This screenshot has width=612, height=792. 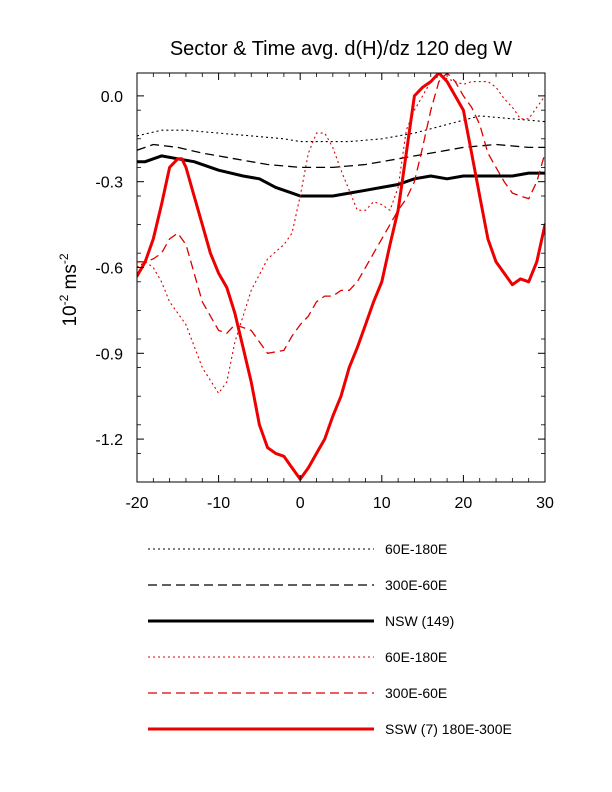 What do you see at coordinates (70, 315) in the screenshot?
I see `y-axis-label-base: 10` at bounding box center [70, 315].